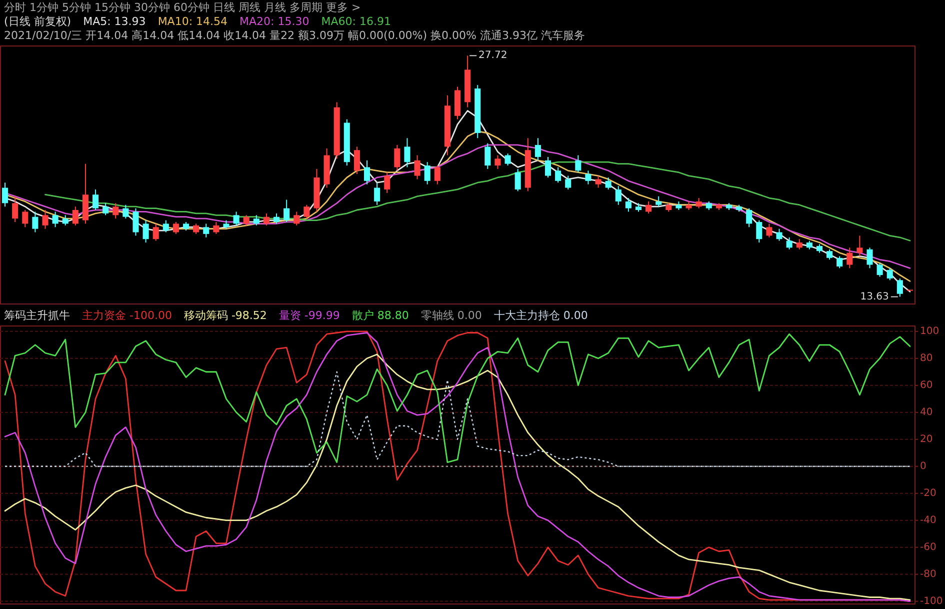 Image resolution: width=945 pixels, height=609 pixels. What do you see at coordinates (275, 21) in the screenshot?
I see `legend-item: MA20: 15.30` at bounding box center [275, 21].